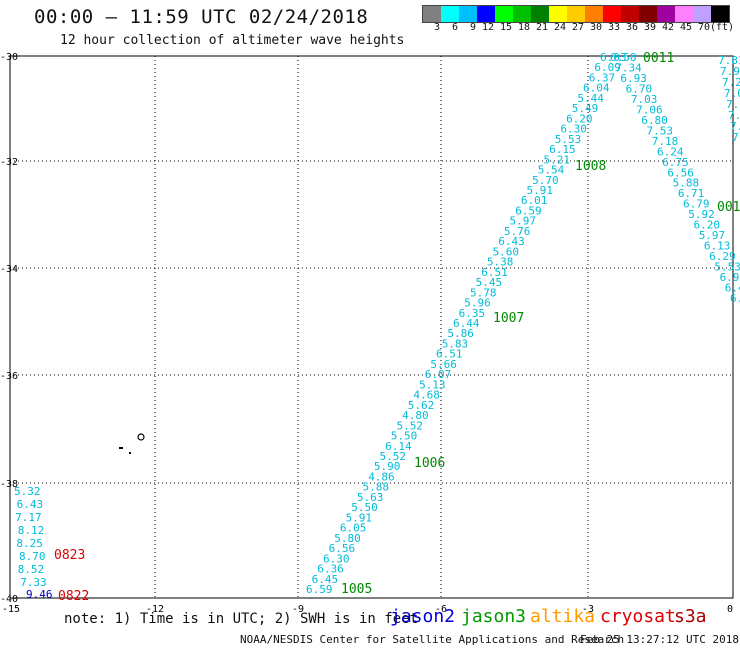 The image size is (740, 650). What do you see at coordinates (670, 151) in the screenshot?
I see `wave-height-label: 6.24` at bounding box center [670, 151].